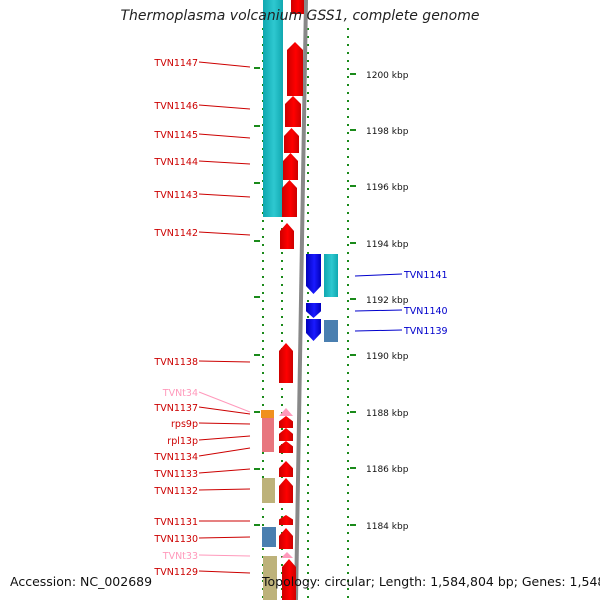 This screenshot has width=600, height=600. Describe the element at coordinates (387, 188) in the screenshot. I see `scale-label: 1196 kbp` at that location.